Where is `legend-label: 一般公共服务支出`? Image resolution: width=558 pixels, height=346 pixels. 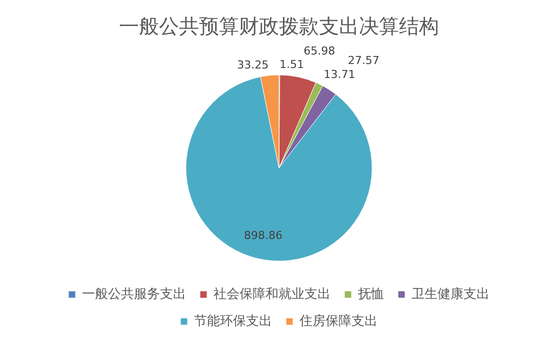 legend-label: 一般公共服务支出 is located at coordinates (134, 294).